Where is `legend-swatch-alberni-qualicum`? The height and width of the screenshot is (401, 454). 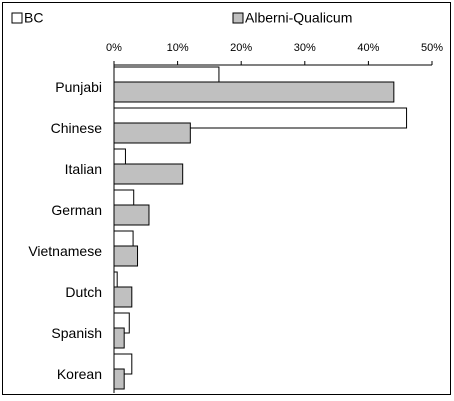
legend-swatch-alberni-qualicum is located at coordinates (238, 18).